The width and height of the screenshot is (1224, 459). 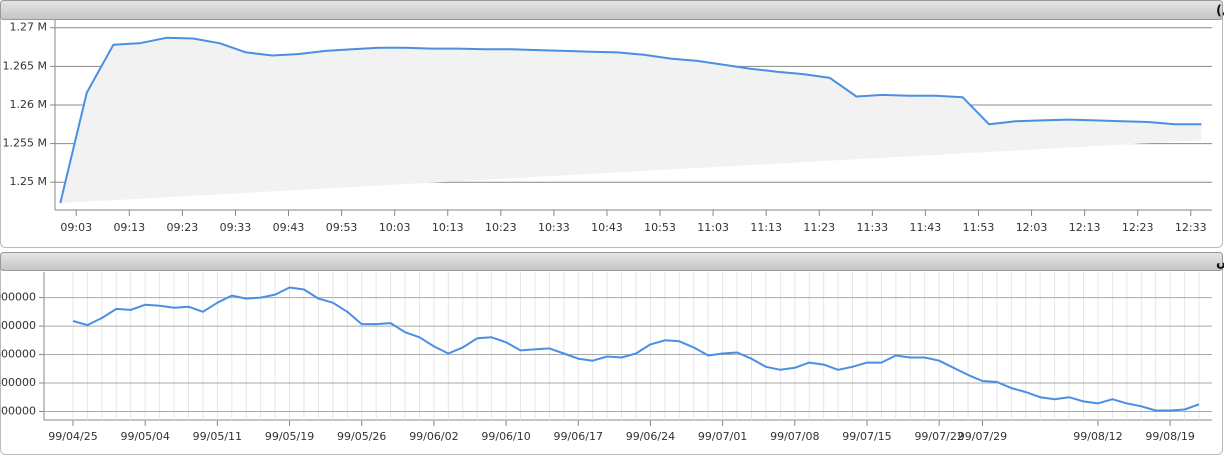 I want to click on x-tick-label: 99/06/10, so click(x=505, y=436).